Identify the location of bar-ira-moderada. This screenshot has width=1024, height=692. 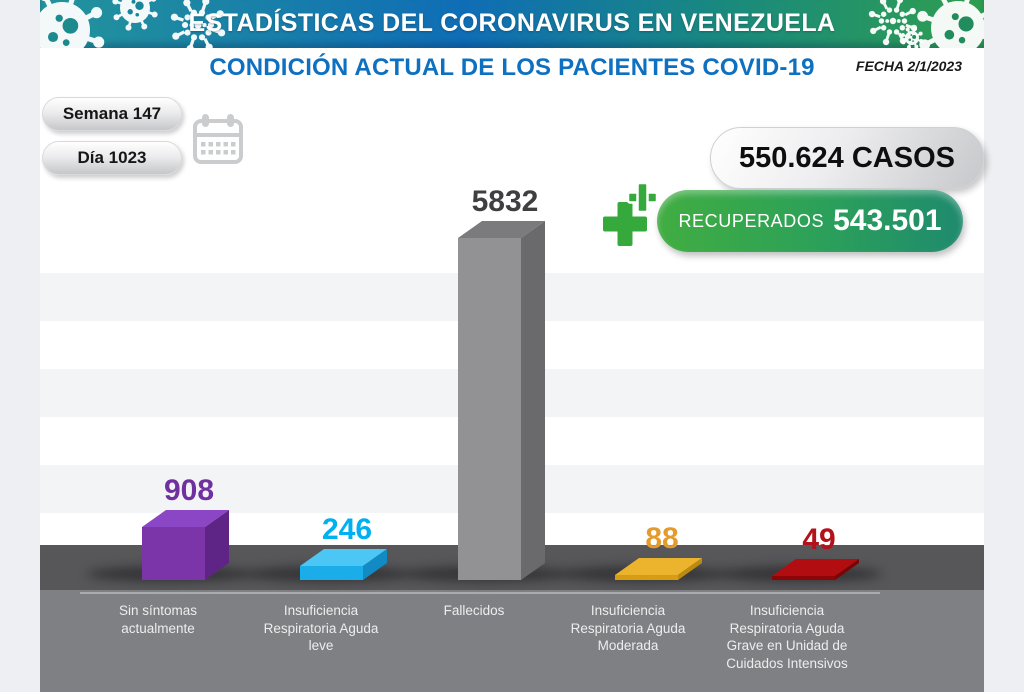
(658, 569).